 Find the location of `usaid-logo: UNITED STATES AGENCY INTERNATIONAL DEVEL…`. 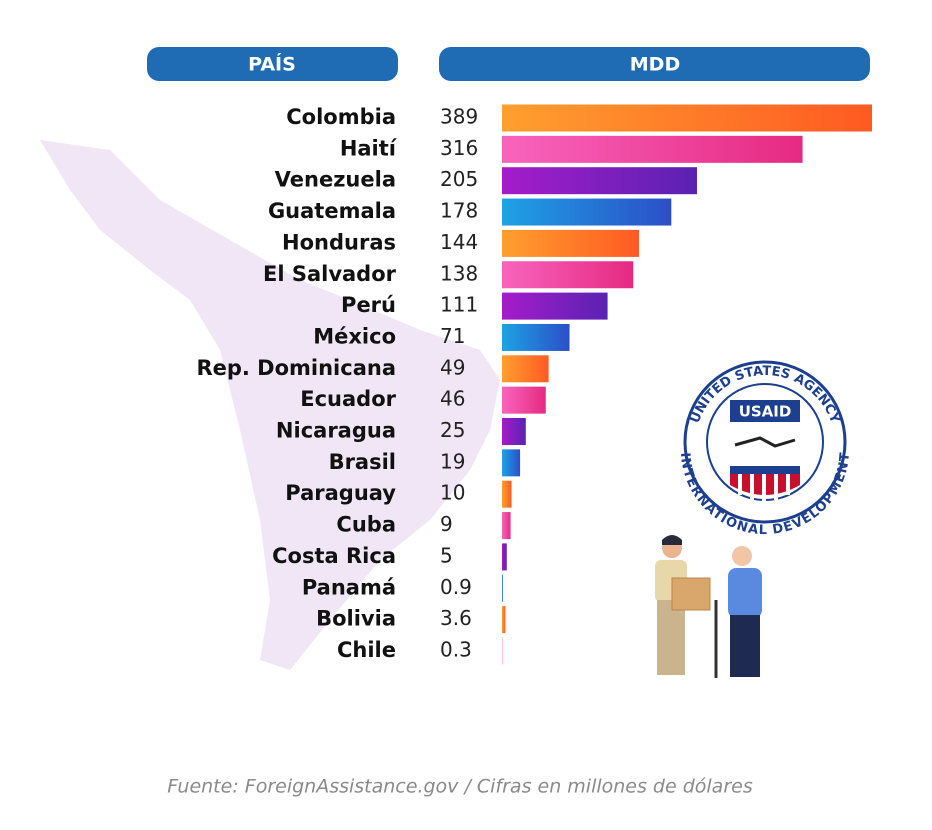

usaid-logo: UNITED STATES AGENCY INTERNATIONAL DEVEL… is located at coordinates (765, 450).